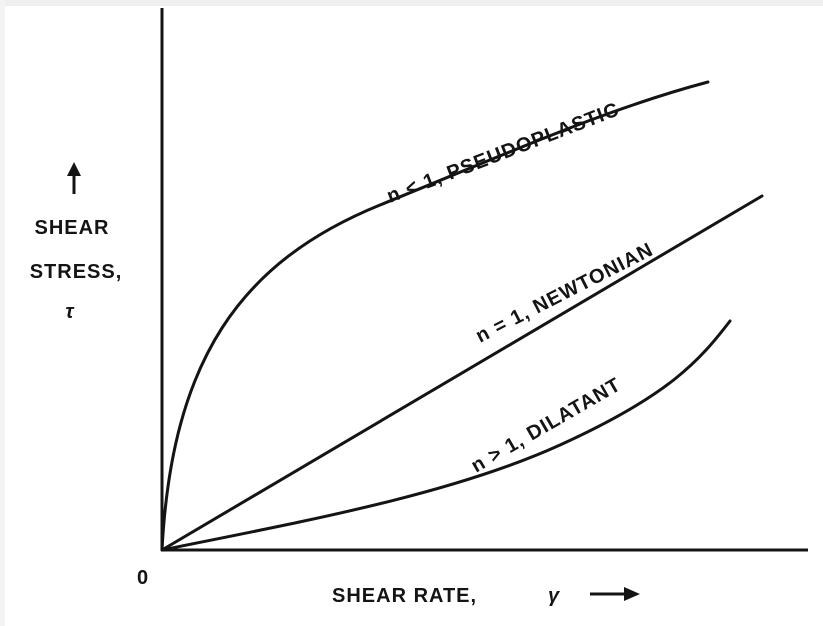  I want to click on y-axis-label: SHEAR, so click(71, 228).